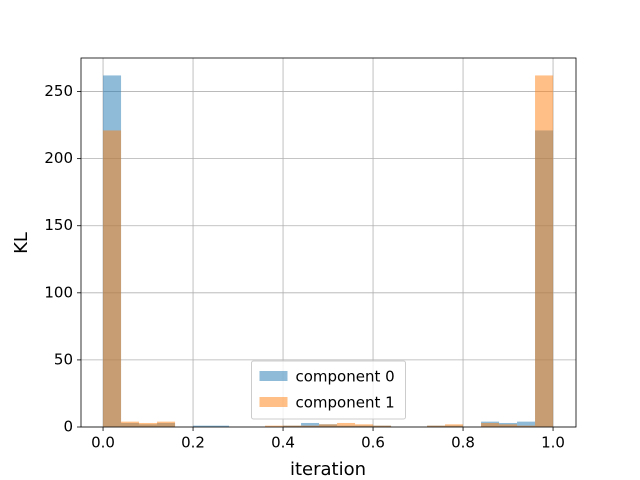 This screenshot has width=640, height=480. I want to click on x-tick-label: 0.4, so click(283, 443).